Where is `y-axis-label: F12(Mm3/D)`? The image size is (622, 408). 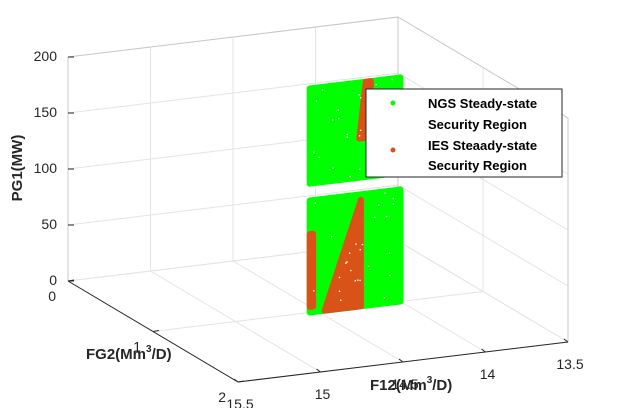 y-axis-label: F12(Mm3/D) is located at coordinates (411, 384).